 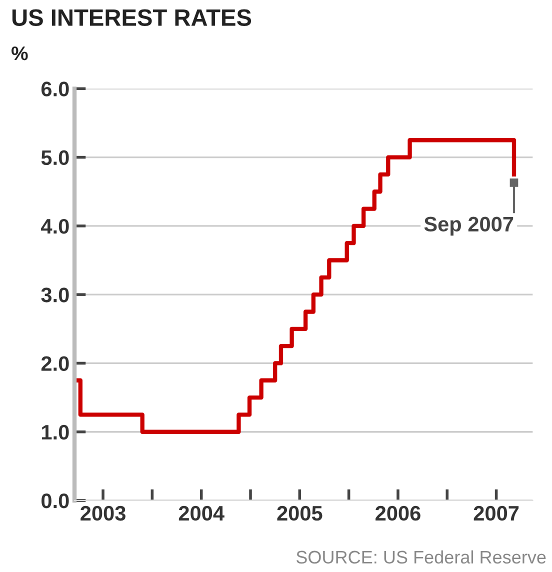 What do you see at coordinates (55, 89) in the screenshot?
I see `y-tick-label: 6.0` at bounding box center [55, 89].